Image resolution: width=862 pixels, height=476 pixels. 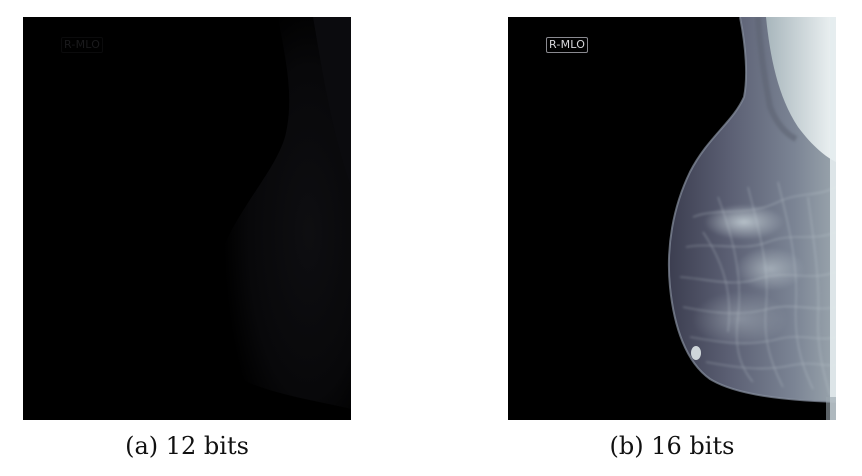 What do you see at coordinates (567, 45) in the screenshot?
I see `view-label-16bit: R-MLO` at bounding box center [567, 45].